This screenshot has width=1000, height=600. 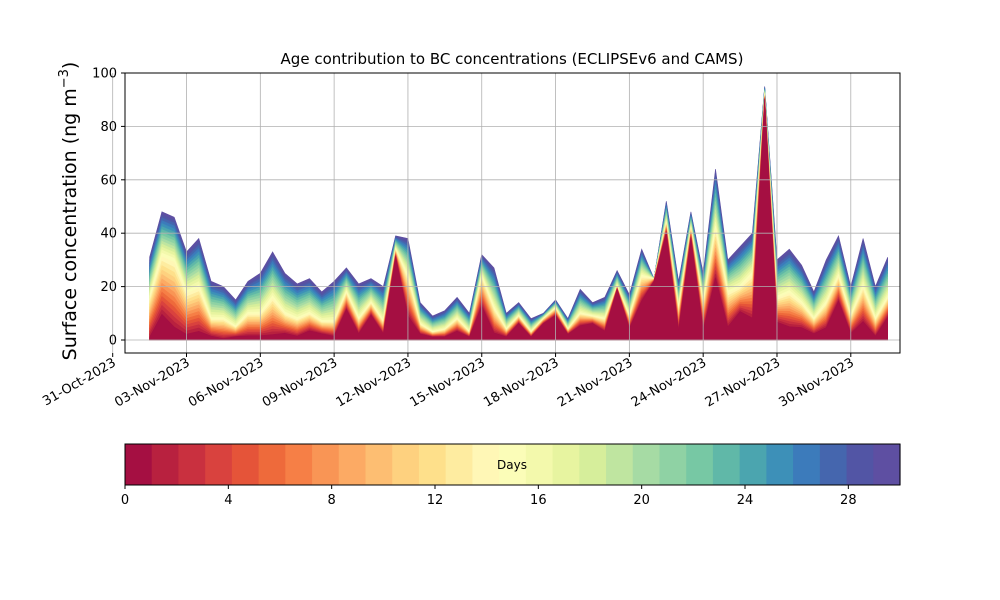 I want to click on x-tick-label: 21-Nov-2023, so click(x=595, y=382).